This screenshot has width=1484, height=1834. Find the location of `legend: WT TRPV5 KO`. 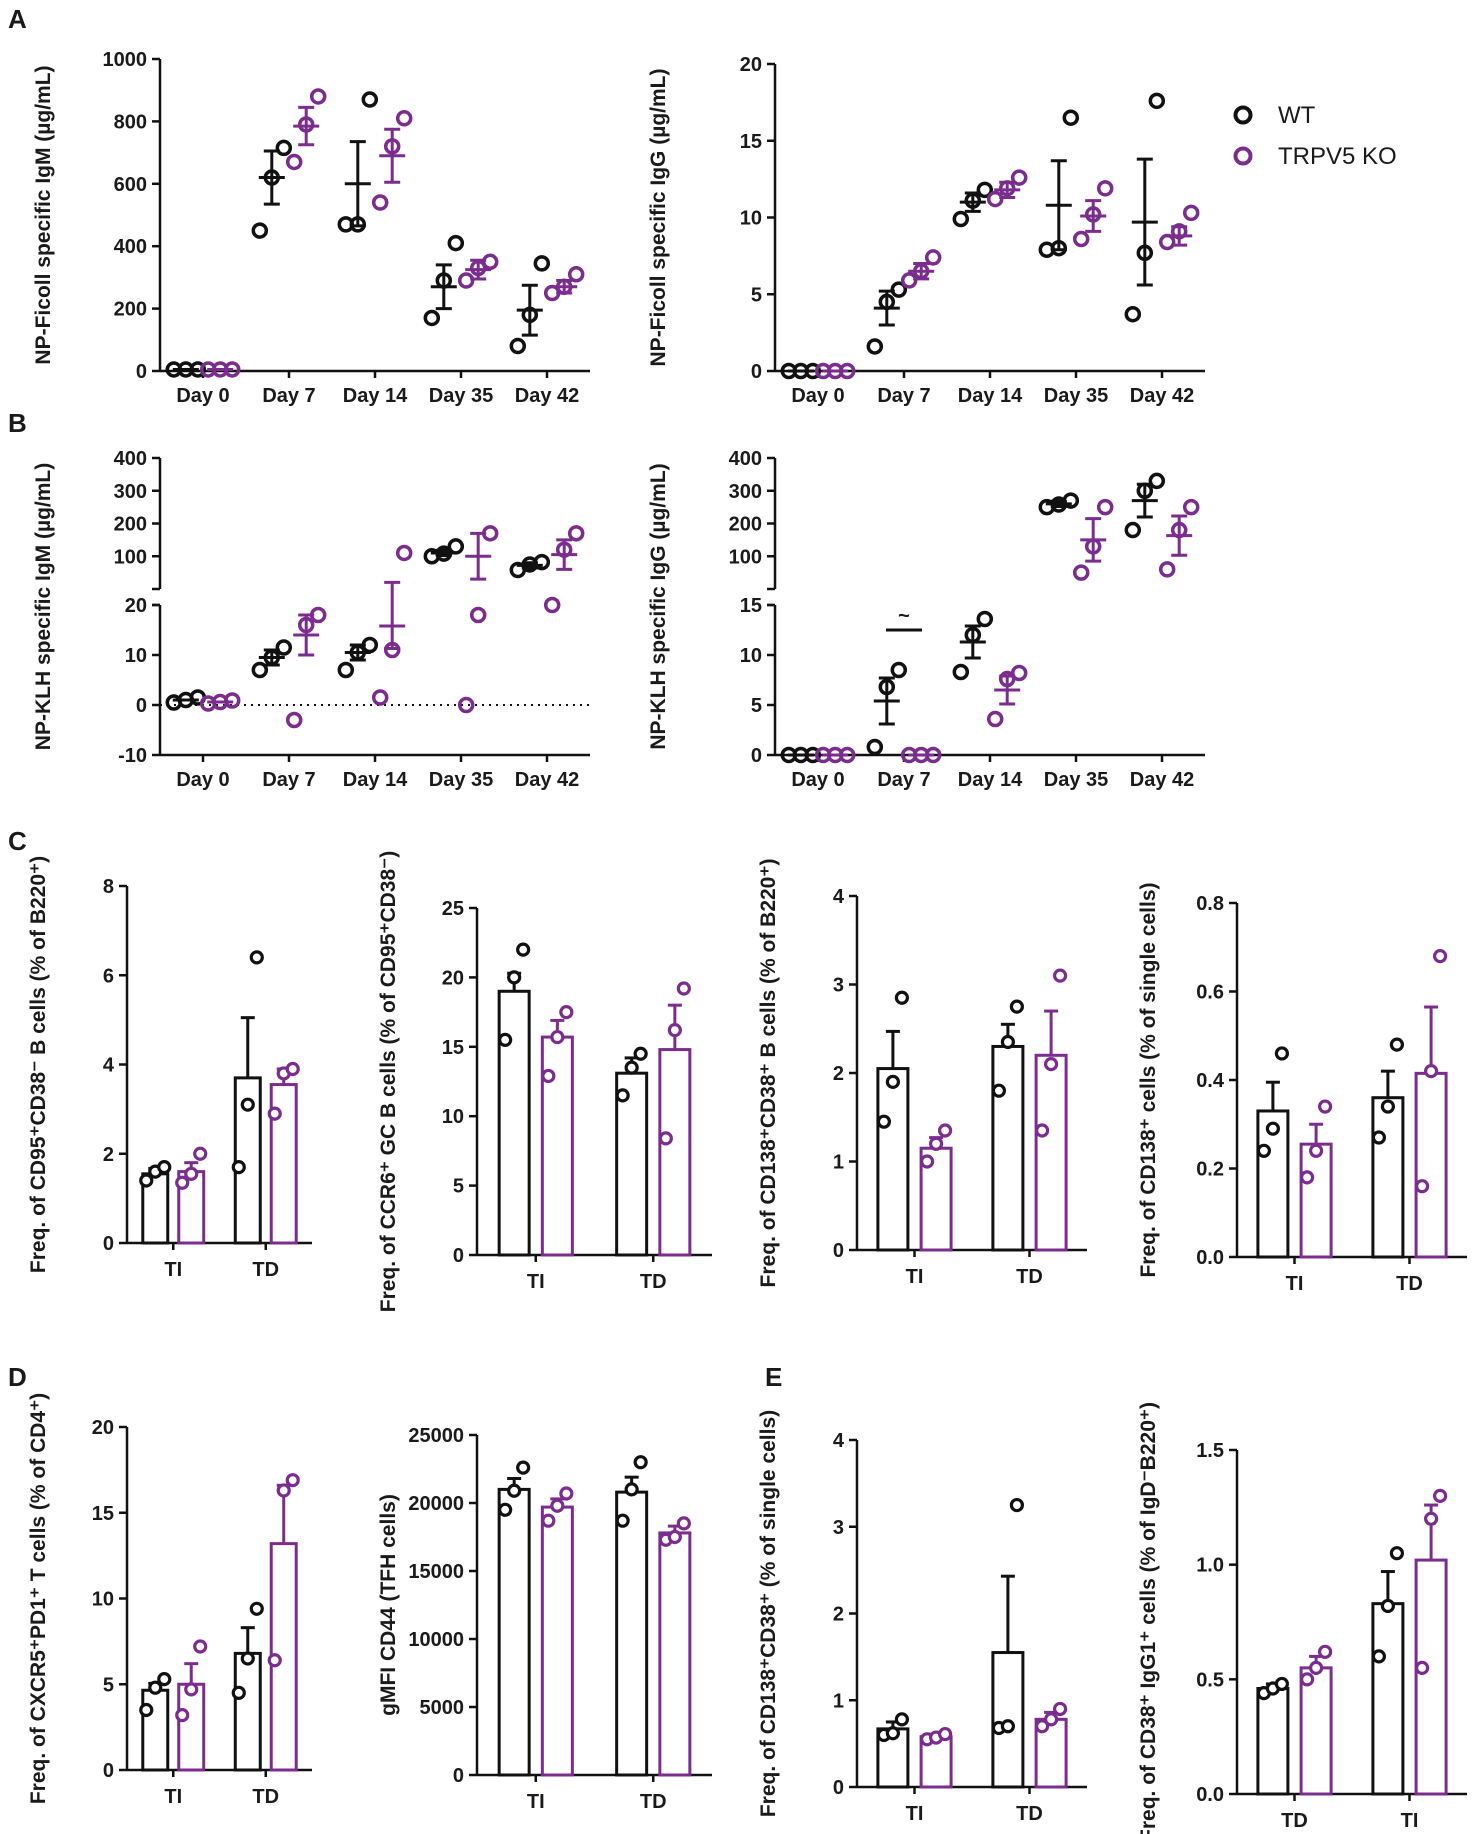

legend: WT TRPV5 KO is located at coordinates (1315, 136).